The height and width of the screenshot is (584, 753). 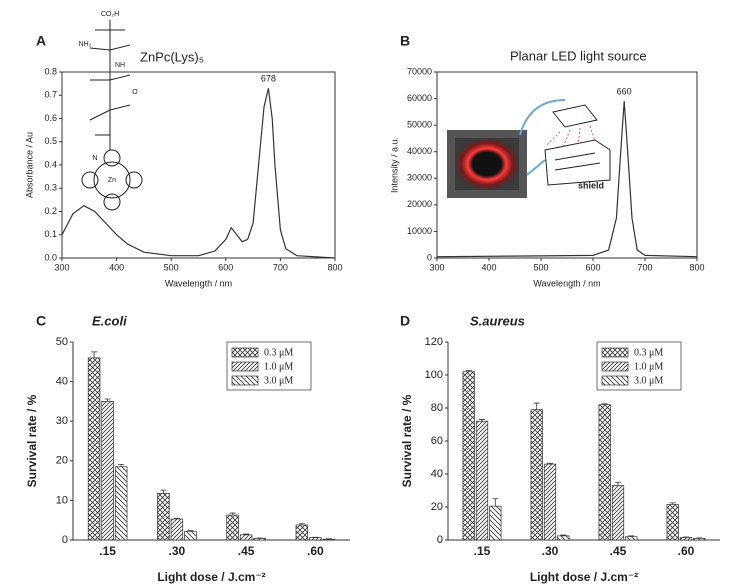 I want to click on panel-label: D, so click(x=405, y=321).